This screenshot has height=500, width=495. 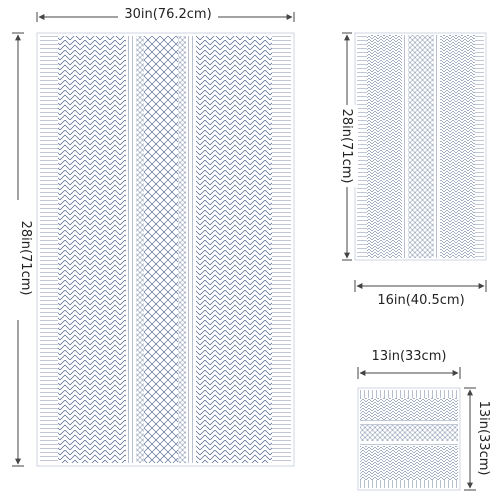 I want to click on bath-towel-fringe-right, so click(x=281, y=249).